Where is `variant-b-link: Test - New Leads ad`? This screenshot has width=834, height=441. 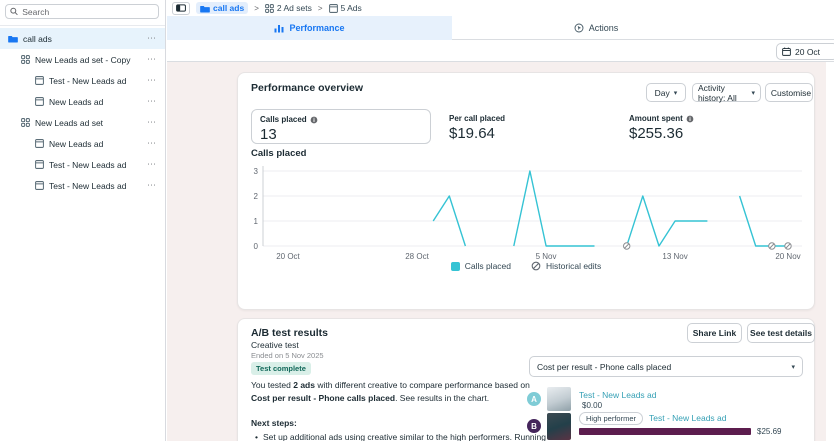
variant-b-link: Test - New Leads ad is located at coordinates (688, 418).